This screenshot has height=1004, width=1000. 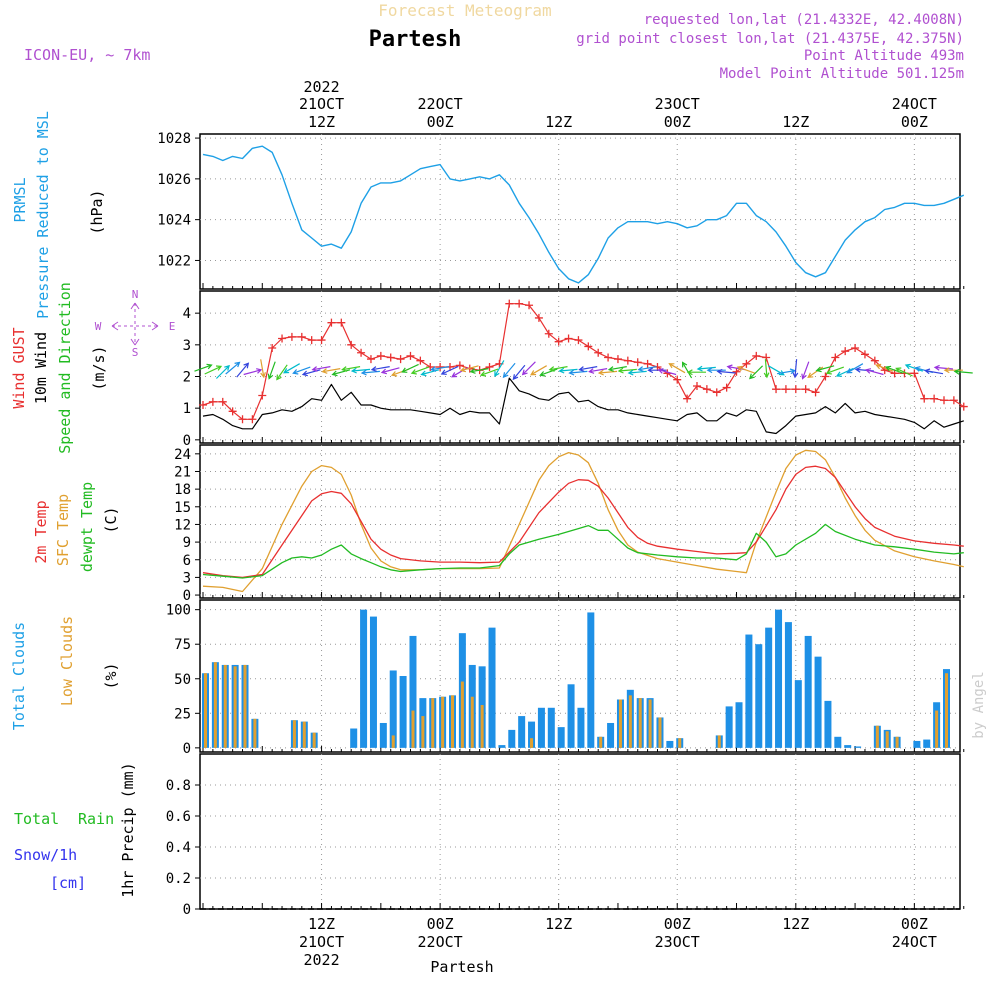 What do you see at coordinates (182, 714) in the screenshot?
I see `clouds-ytick-label: 25` at bounding box center [182, 714].